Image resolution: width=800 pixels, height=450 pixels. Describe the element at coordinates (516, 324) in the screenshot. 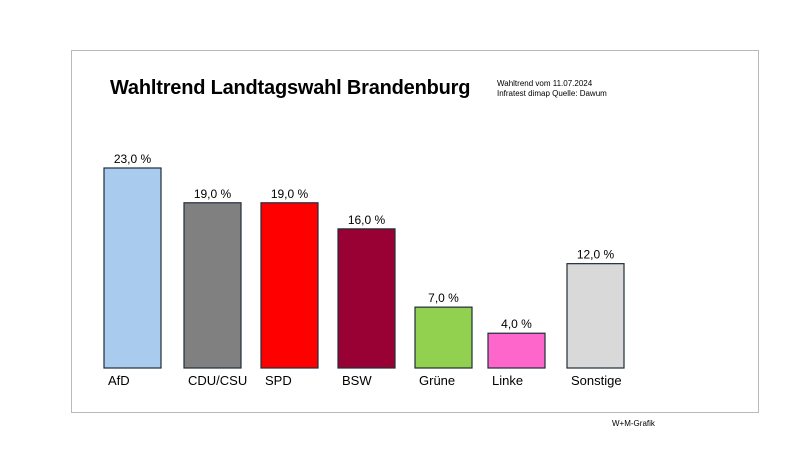

I see `value-label: 4,0 %` at that location.